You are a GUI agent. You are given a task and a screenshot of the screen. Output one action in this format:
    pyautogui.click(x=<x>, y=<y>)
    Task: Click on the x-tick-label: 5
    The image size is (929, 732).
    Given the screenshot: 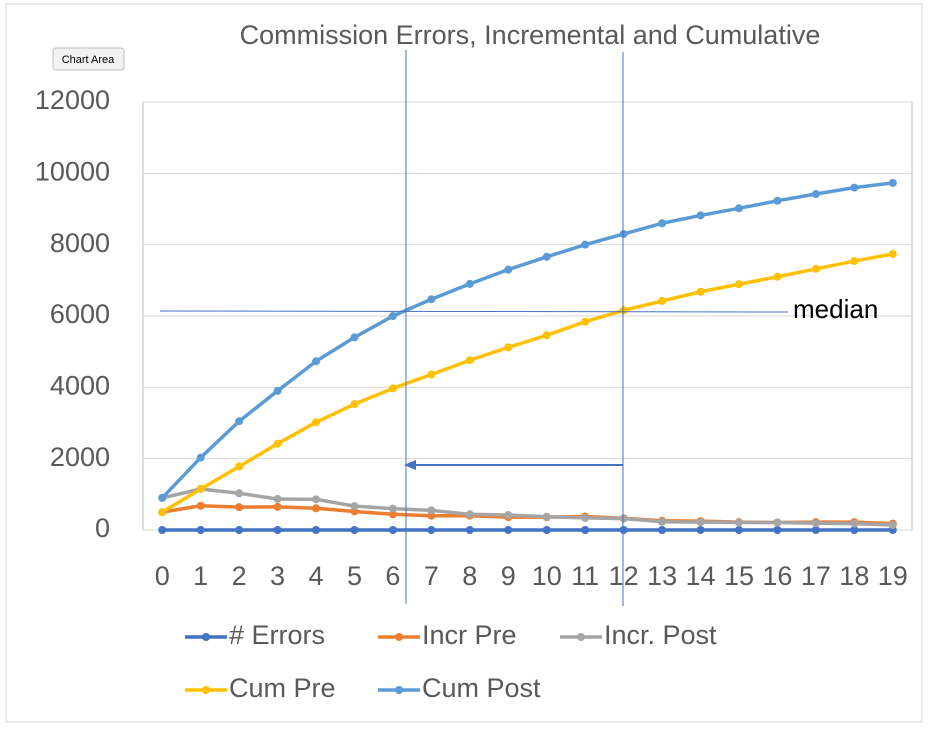 What is the action you would take?
    pyautogui.click(x=354, y=576)
    